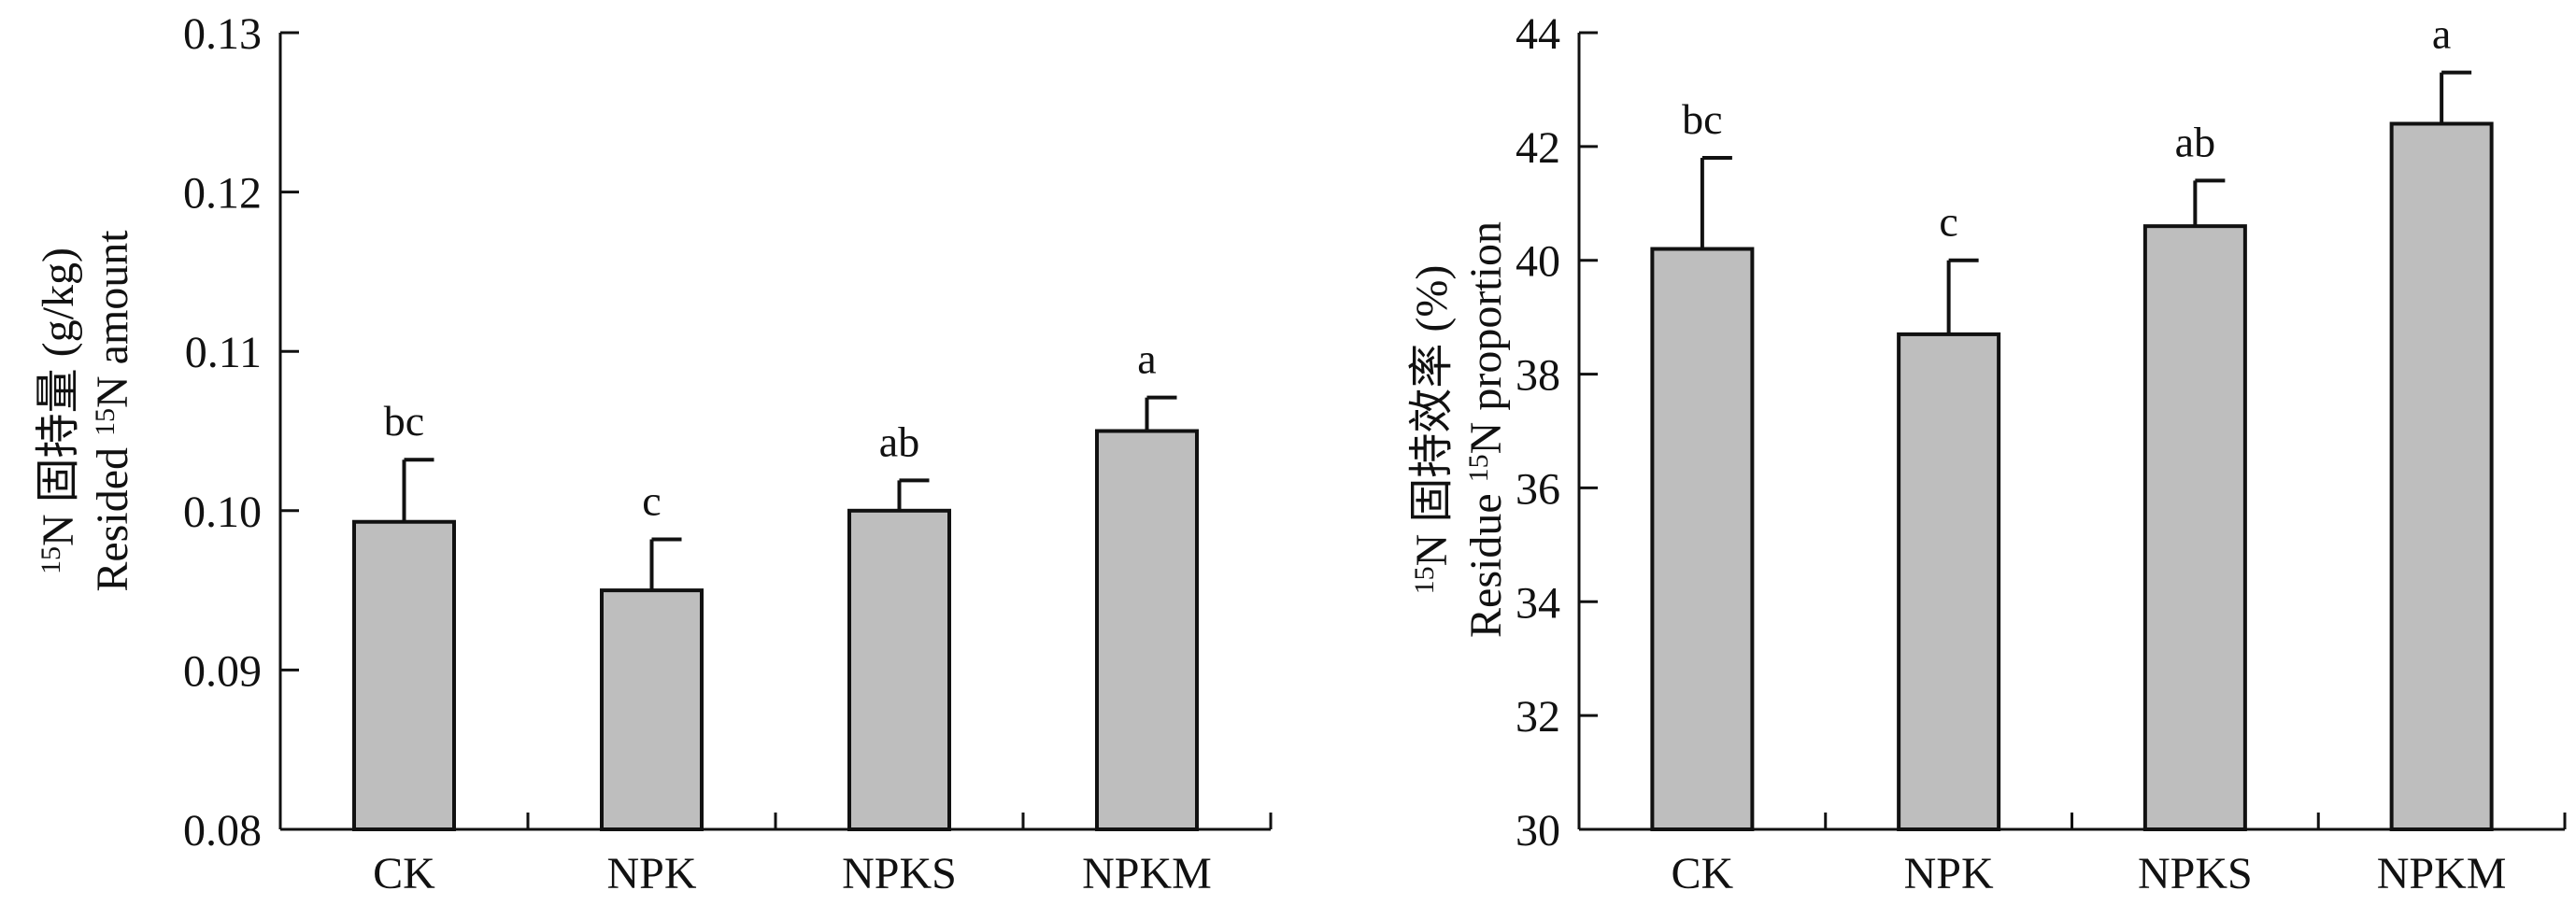 This screenshot has height=919, width=2576. I want to click on y-axis-label-line1-text: N 固持量 (g/kg), so click(58, 396).